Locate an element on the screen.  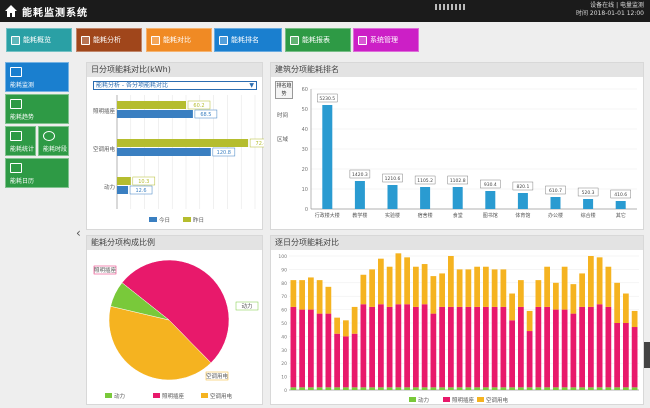
settings-icon is located at coordinates (362, 40).